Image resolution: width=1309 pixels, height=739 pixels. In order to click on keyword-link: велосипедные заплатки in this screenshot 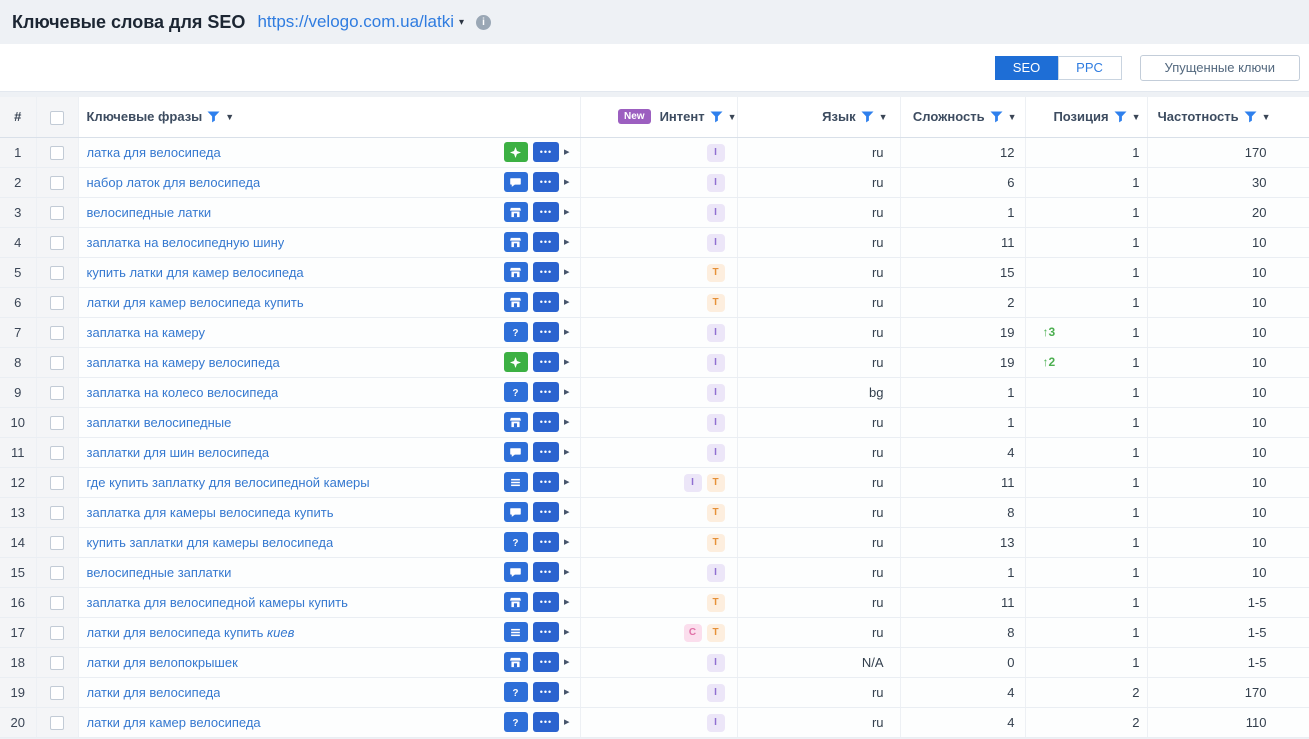, I will do `click(159, 572)`.